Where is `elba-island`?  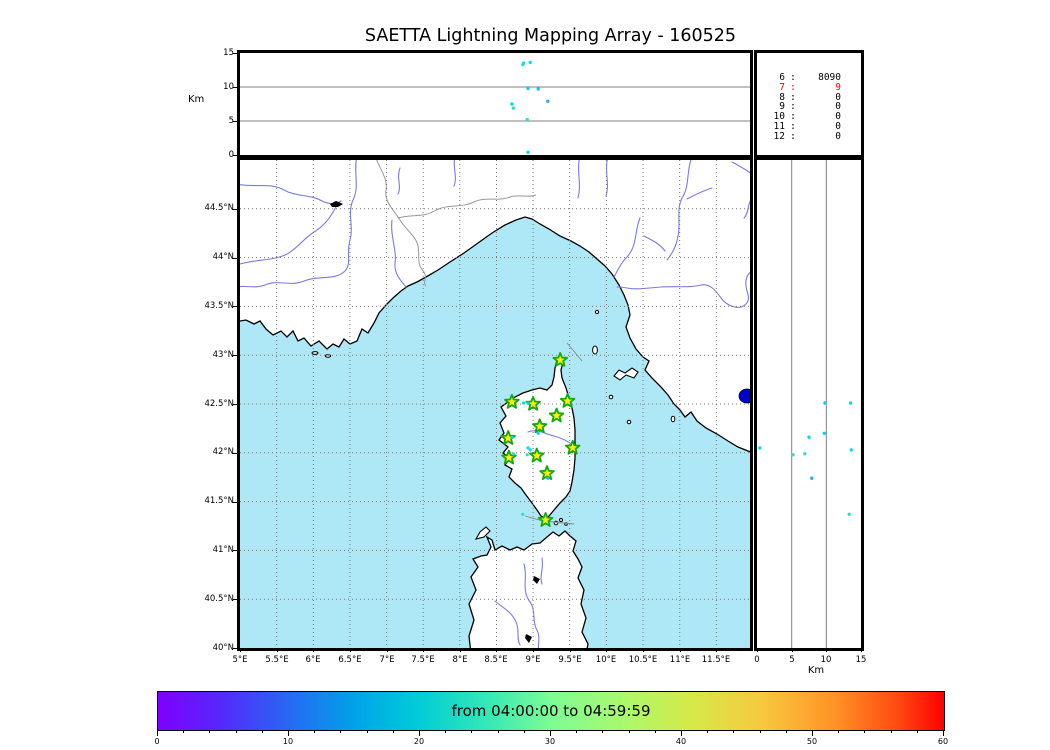
elba-island is located at coordinates (626, 374).